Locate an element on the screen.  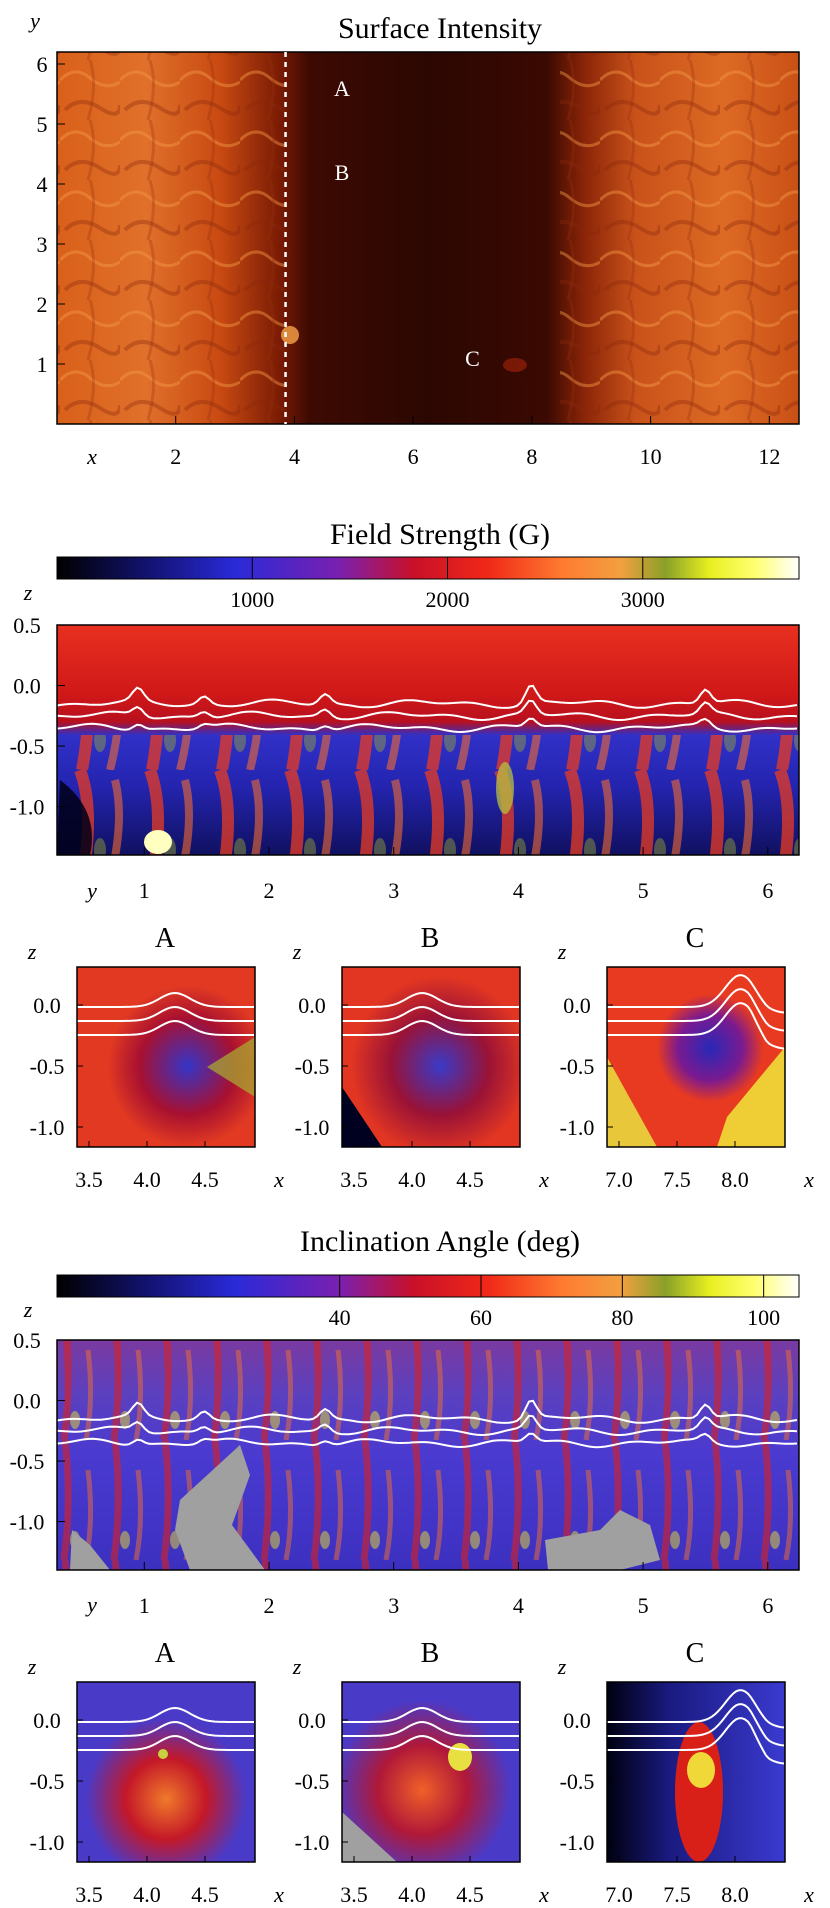
surface-markers: A B C is located at coordinates (407, 223).